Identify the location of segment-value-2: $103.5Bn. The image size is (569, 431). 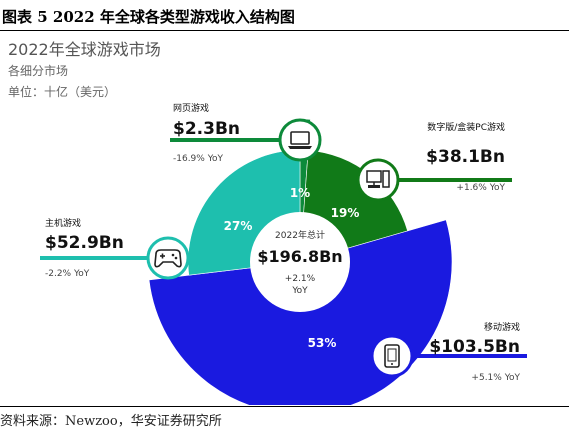
(474, 347).